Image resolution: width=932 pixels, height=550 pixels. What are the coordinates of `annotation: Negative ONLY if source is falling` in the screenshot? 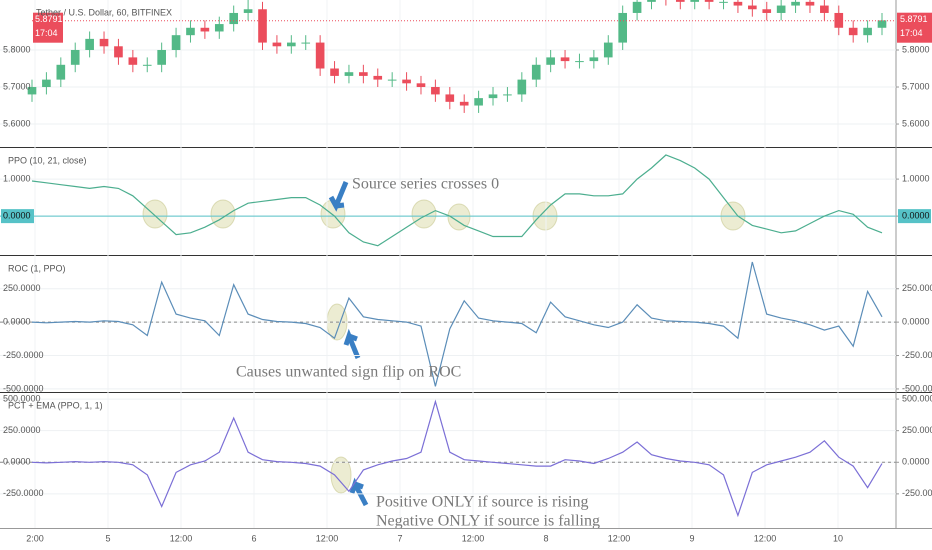 It's located at (488, 521).